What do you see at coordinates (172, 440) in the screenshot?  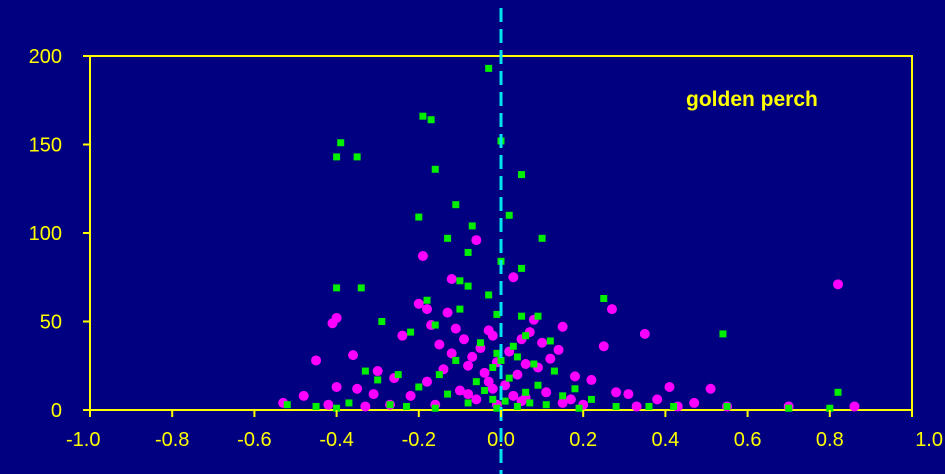 I see `x-tick-label: -0.8` at bounding box center [172, 440].